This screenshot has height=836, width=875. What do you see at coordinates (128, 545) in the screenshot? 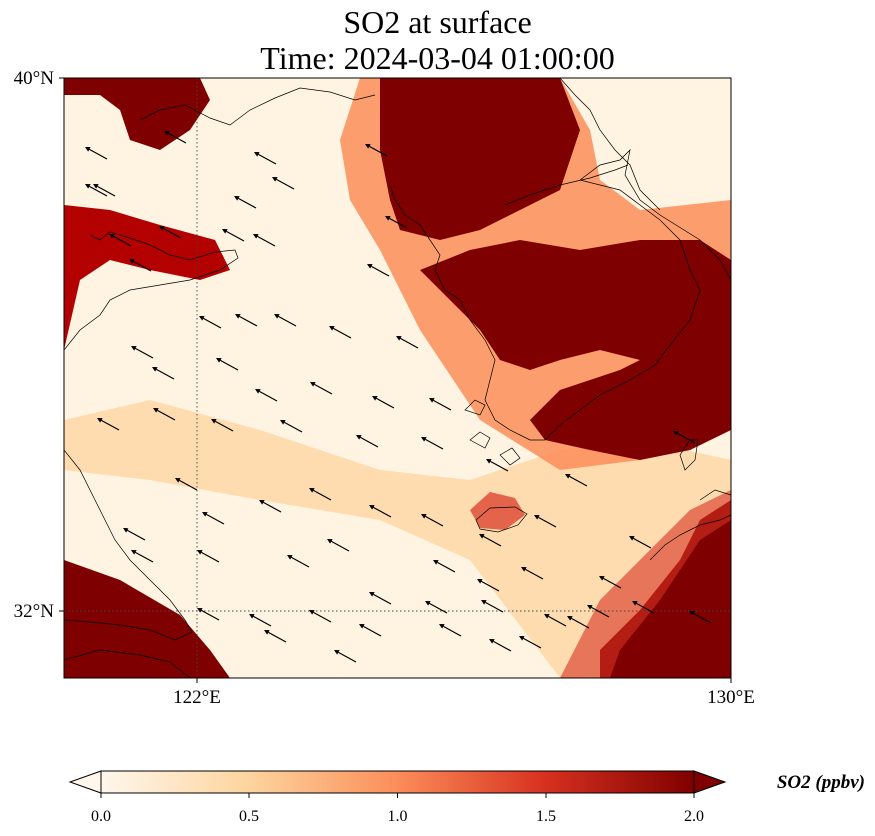
I see `coastline-china-east` at bounding box center [128, 545].